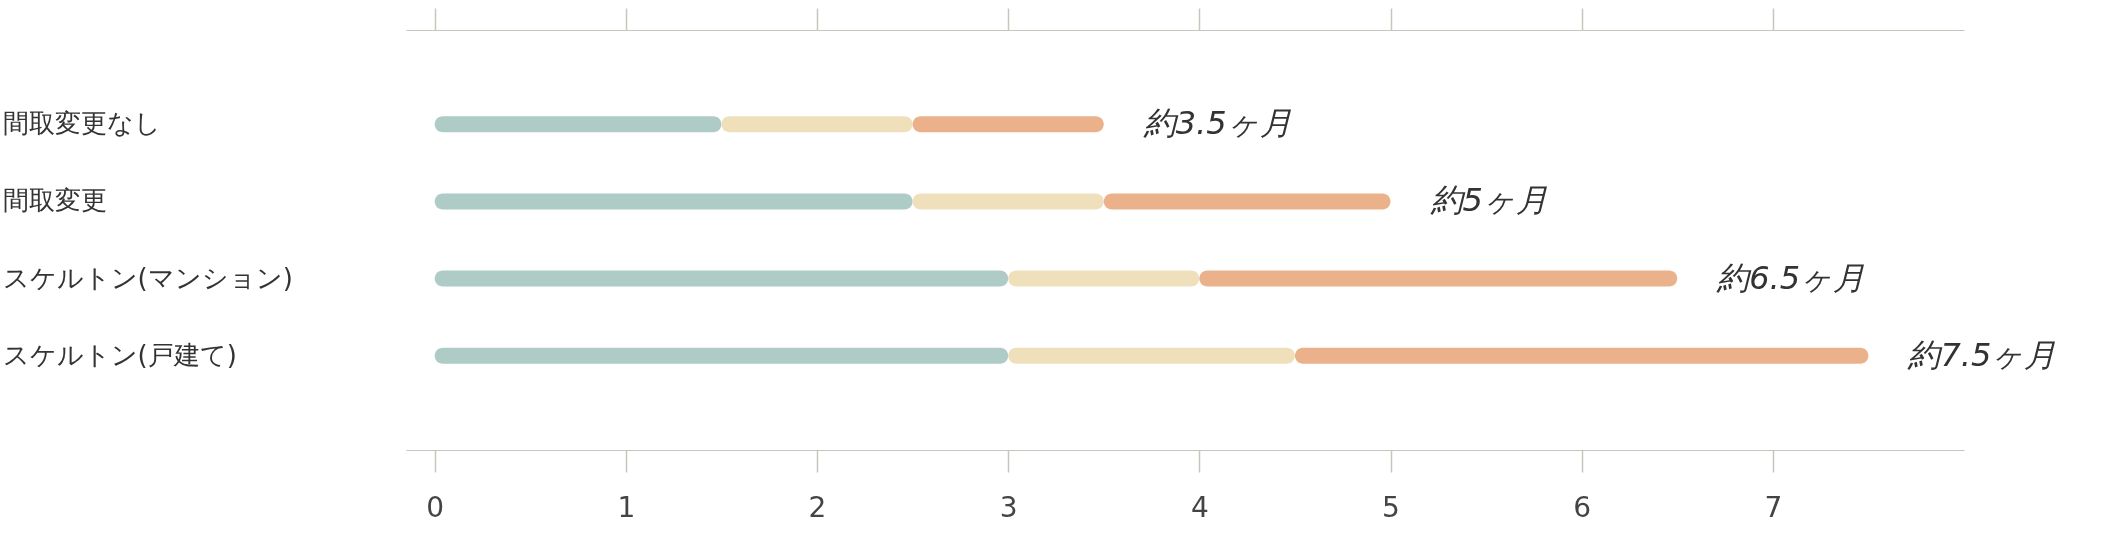  Describe the element at coordinates (1391, 507) in the screenshot. I see `x-tick-label: 5` at that location.